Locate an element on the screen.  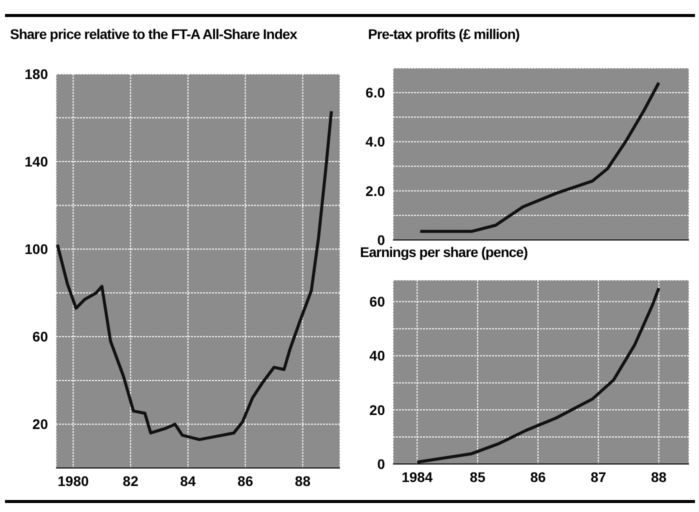
y-tick-label: 4.0 is located at coordinates (376, 142).